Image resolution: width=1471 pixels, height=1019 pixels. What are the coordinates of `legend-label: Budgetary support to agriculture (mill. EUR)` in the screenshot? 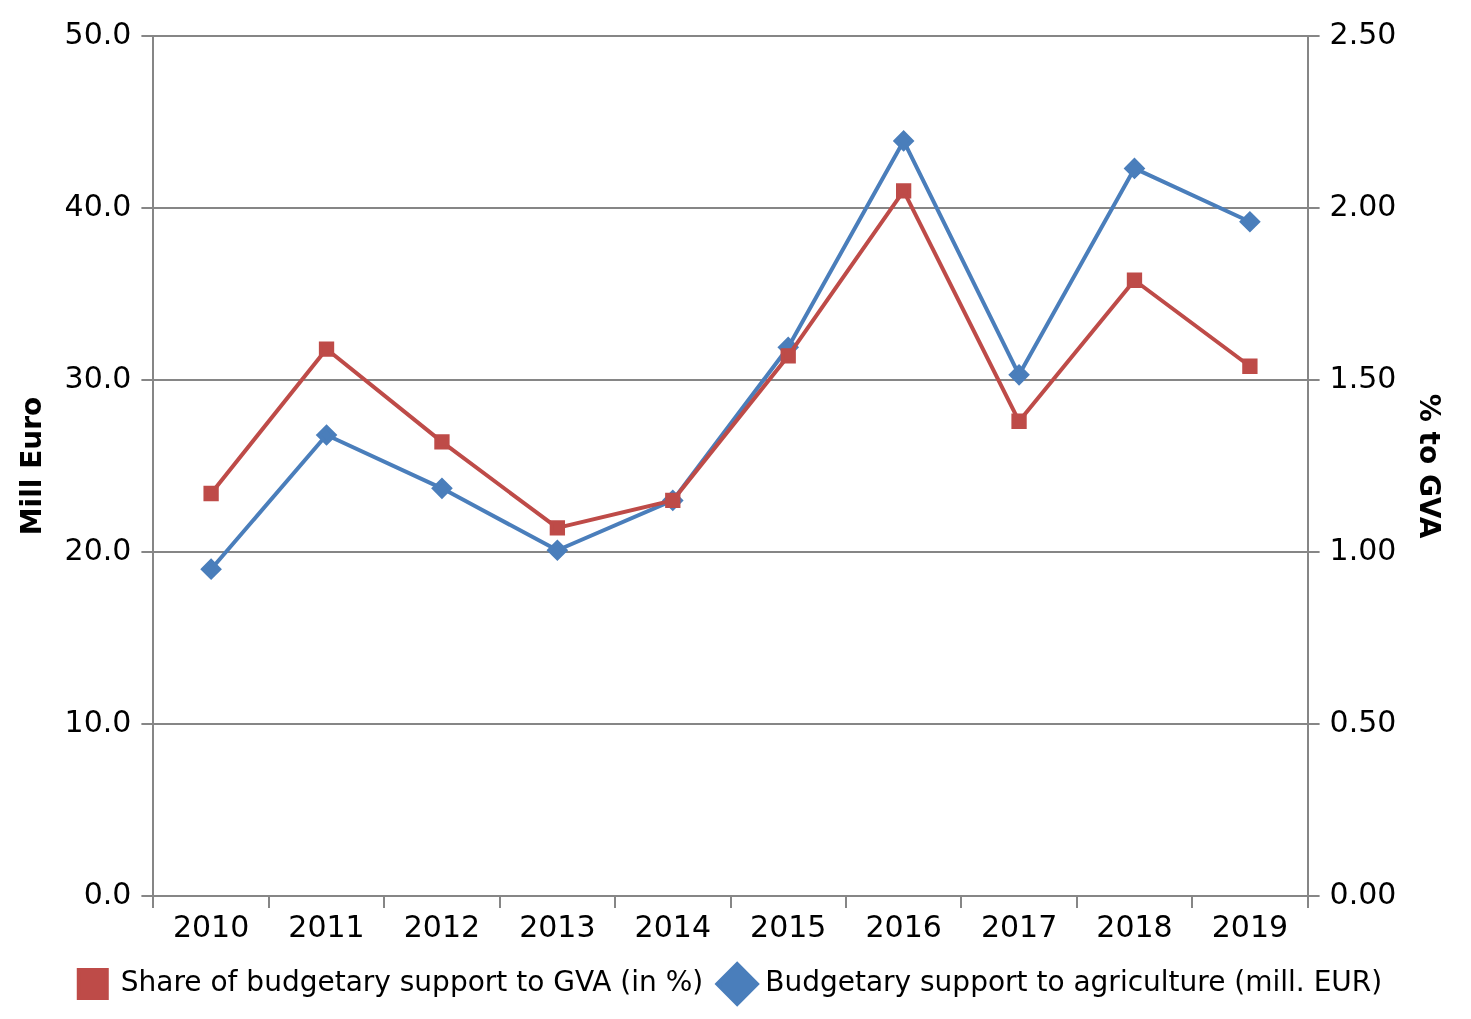 It's located at (1074, 982).